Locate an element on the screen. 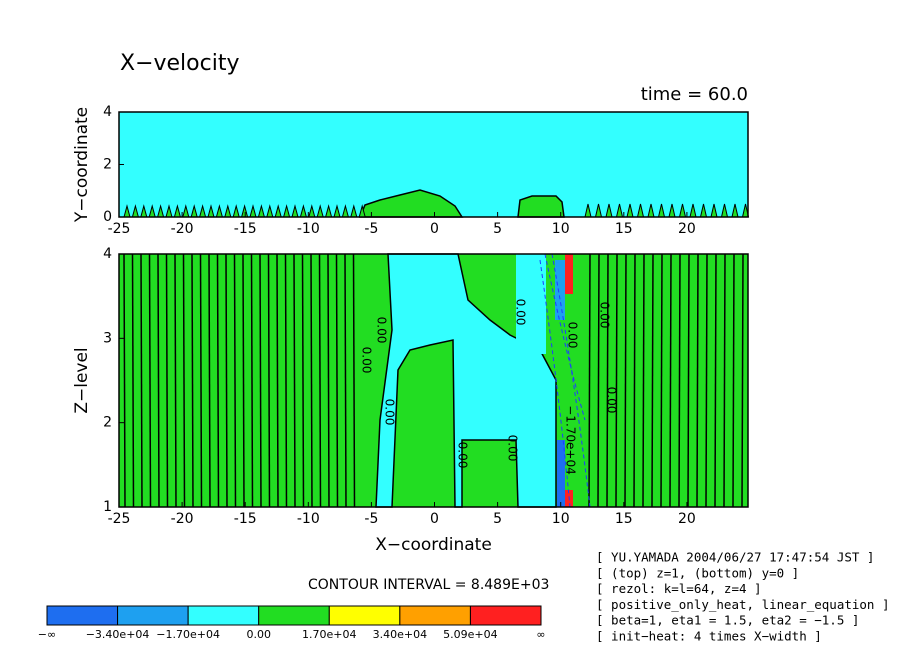 This screenshot has width=904, height=654. colorbar-label: 1.70e+04 is located at coordinates (329, 634).